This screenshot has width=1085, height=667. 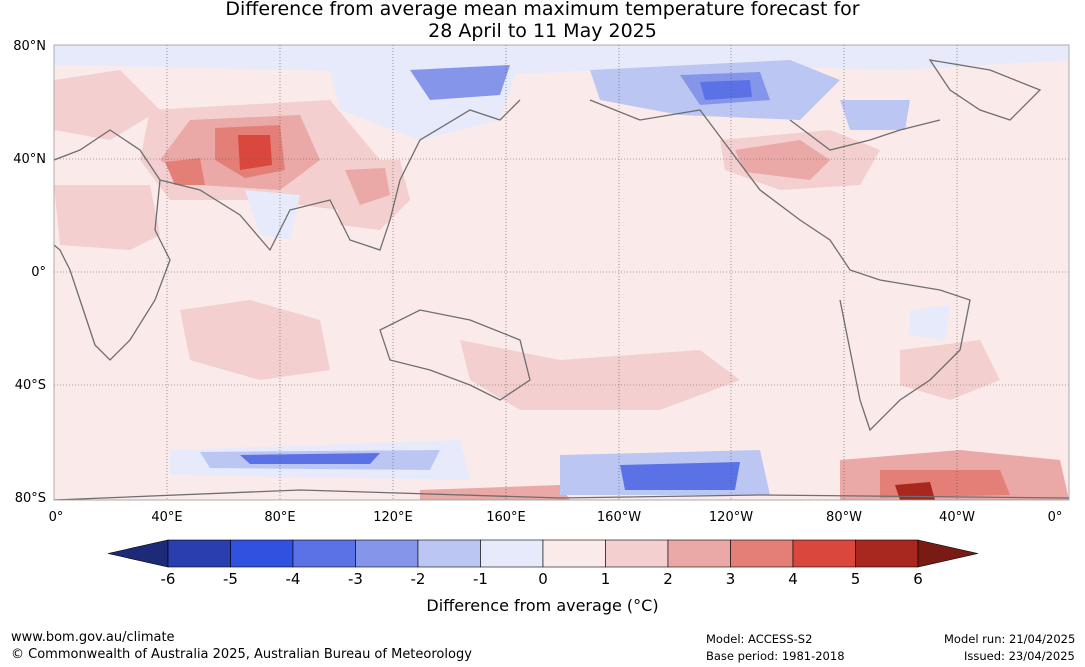 What do you see at coordinates (915, 491) in the screenshot?
I see `extreme-region-antarctica` at bounding box center [915, 491].